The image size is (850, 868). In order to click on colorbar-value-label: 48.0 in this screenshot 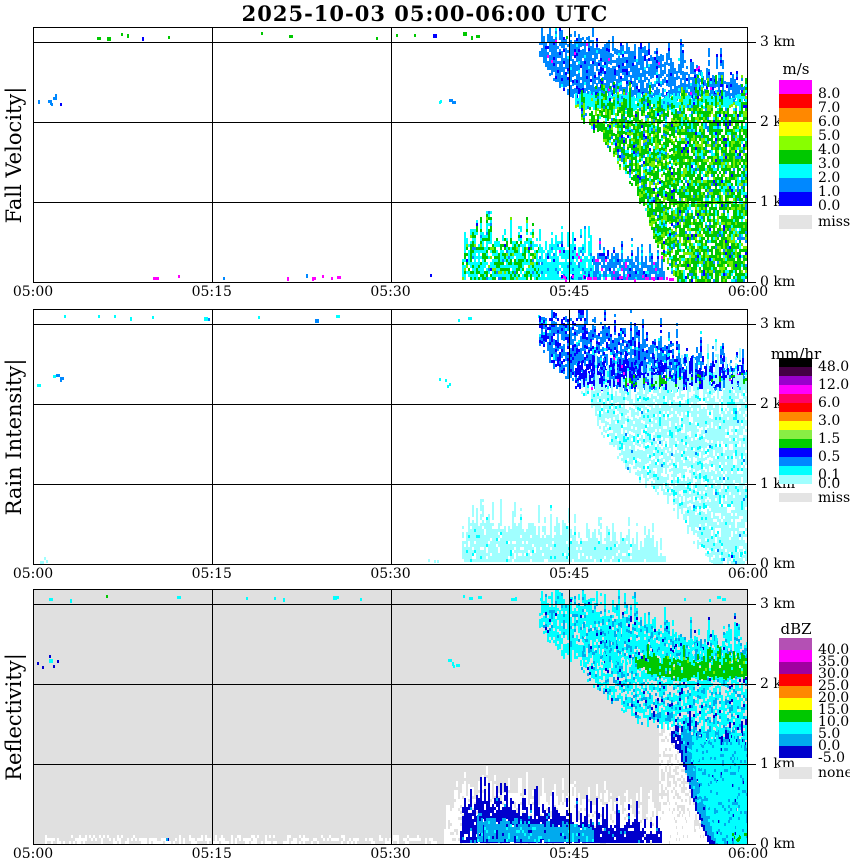, I will do `click(834, 367)`.